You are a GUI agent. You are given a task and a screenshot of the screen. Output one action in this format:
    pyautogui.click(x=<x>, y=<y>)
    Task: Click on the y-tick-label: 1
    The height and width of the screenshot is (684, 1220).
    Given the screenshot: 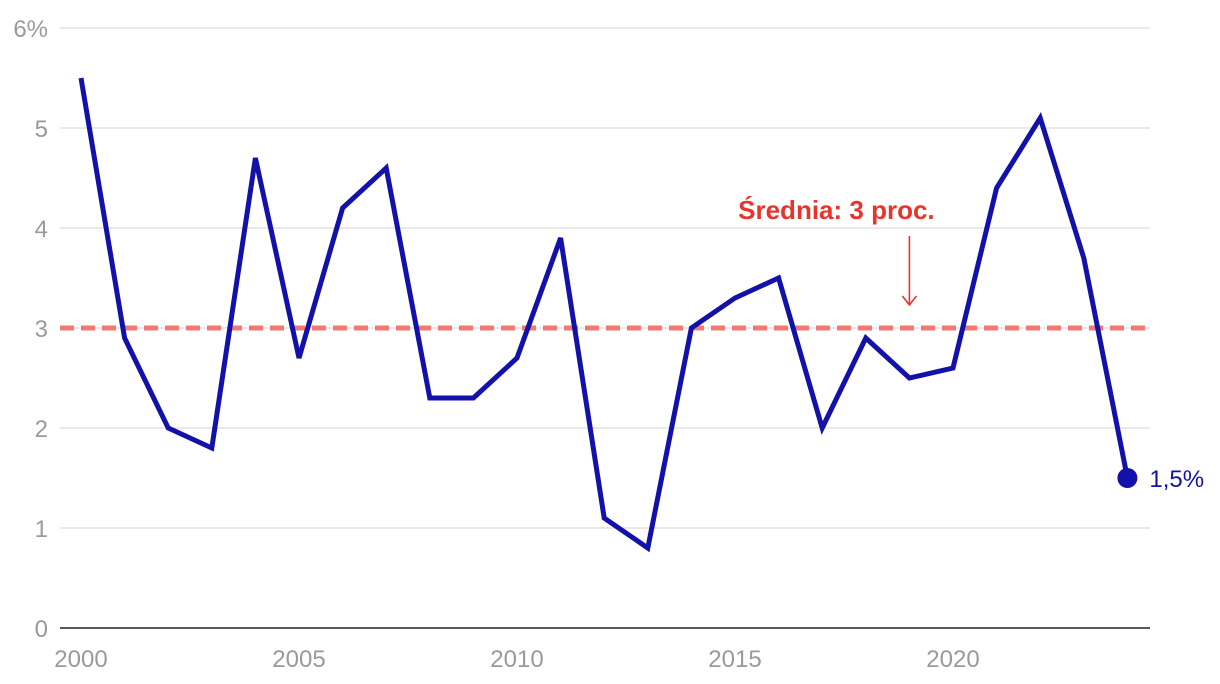 What is the action you would take?
    pyautogui.click(x=41, y=529)
    